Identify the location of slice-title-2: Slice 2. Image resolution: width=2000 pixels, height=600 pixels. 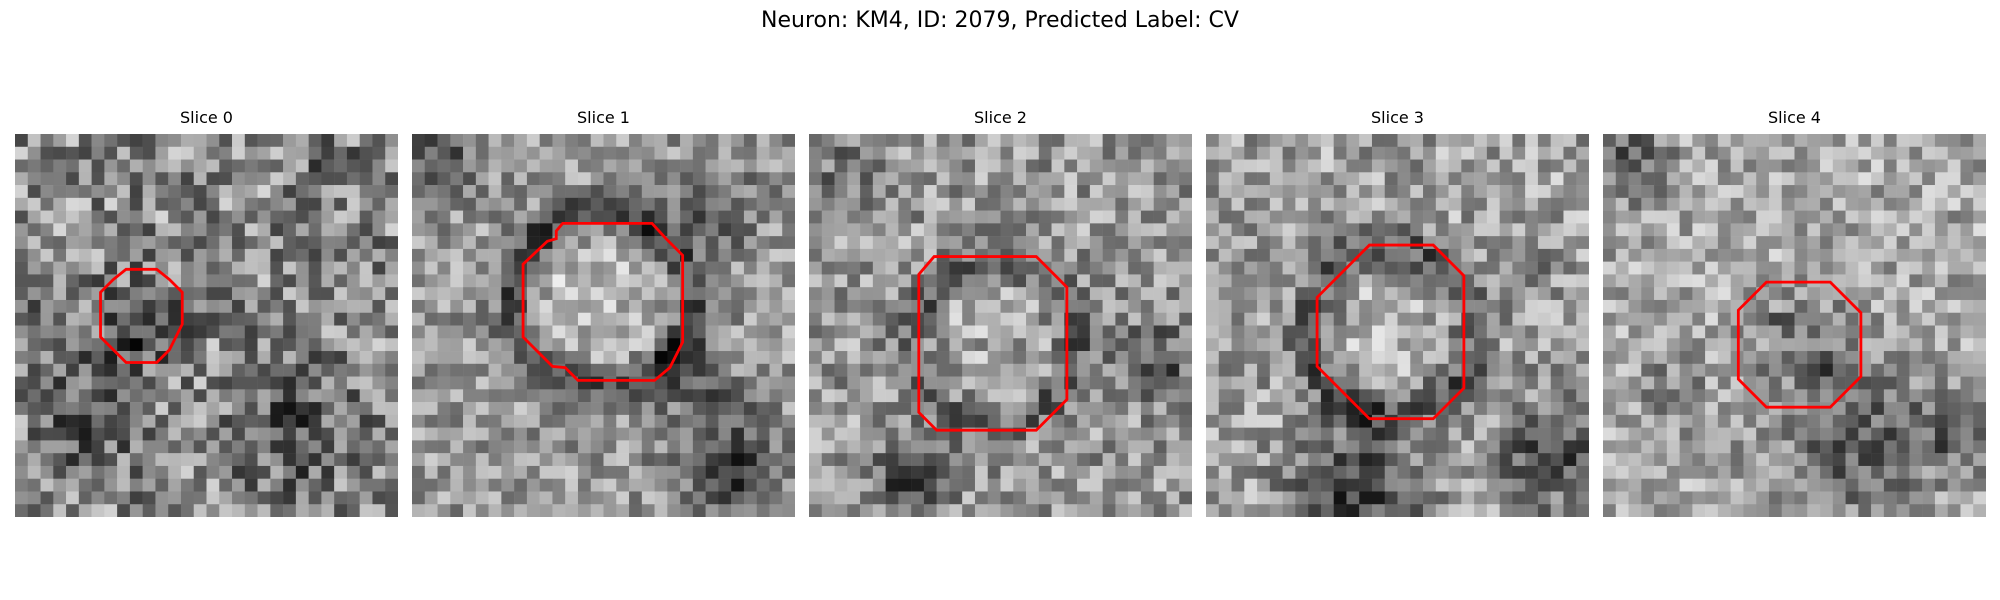
(1000, 117).